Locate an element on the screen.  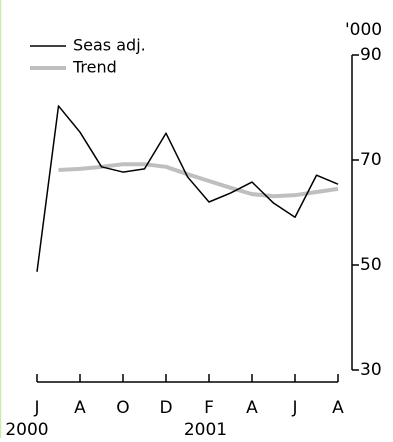
x-tick-label: F is located at coordinates (209, 408).